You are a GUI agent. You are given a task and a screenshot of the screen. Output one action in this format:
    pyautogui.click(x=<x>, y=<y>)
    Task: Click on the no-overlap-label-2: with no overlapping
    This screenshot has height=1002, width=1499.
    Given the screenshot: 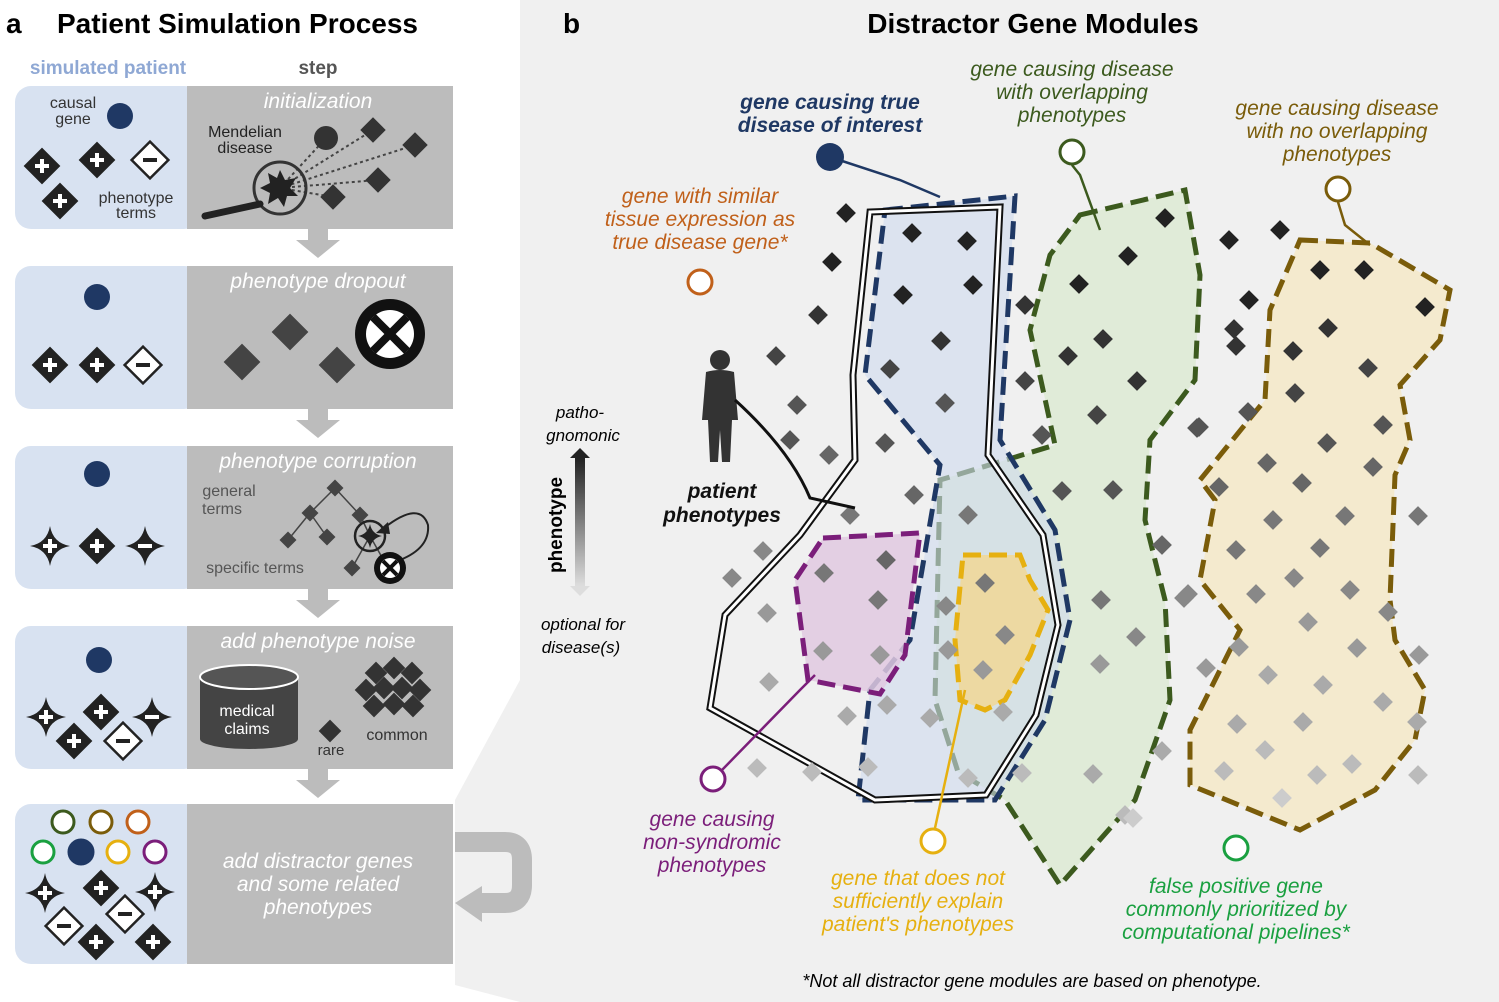 What is the action you would take?
    pyautogui.click(x=1337, y=131)
    